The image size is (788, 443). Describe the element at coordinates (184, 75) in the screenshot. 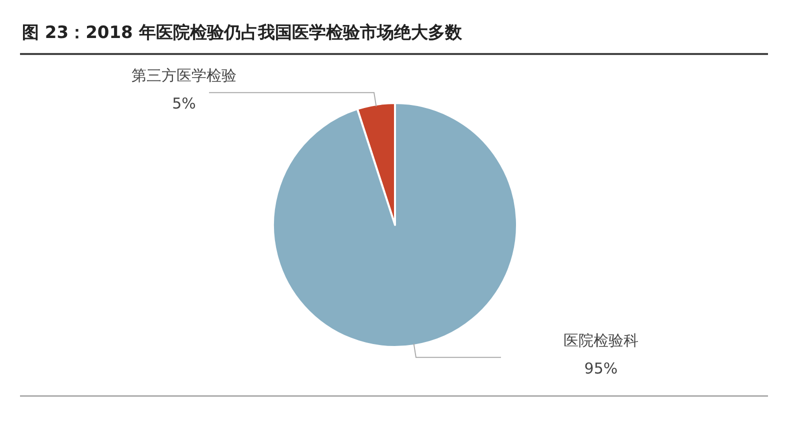

I see `slice-label: 第三方医学检验` at that location.